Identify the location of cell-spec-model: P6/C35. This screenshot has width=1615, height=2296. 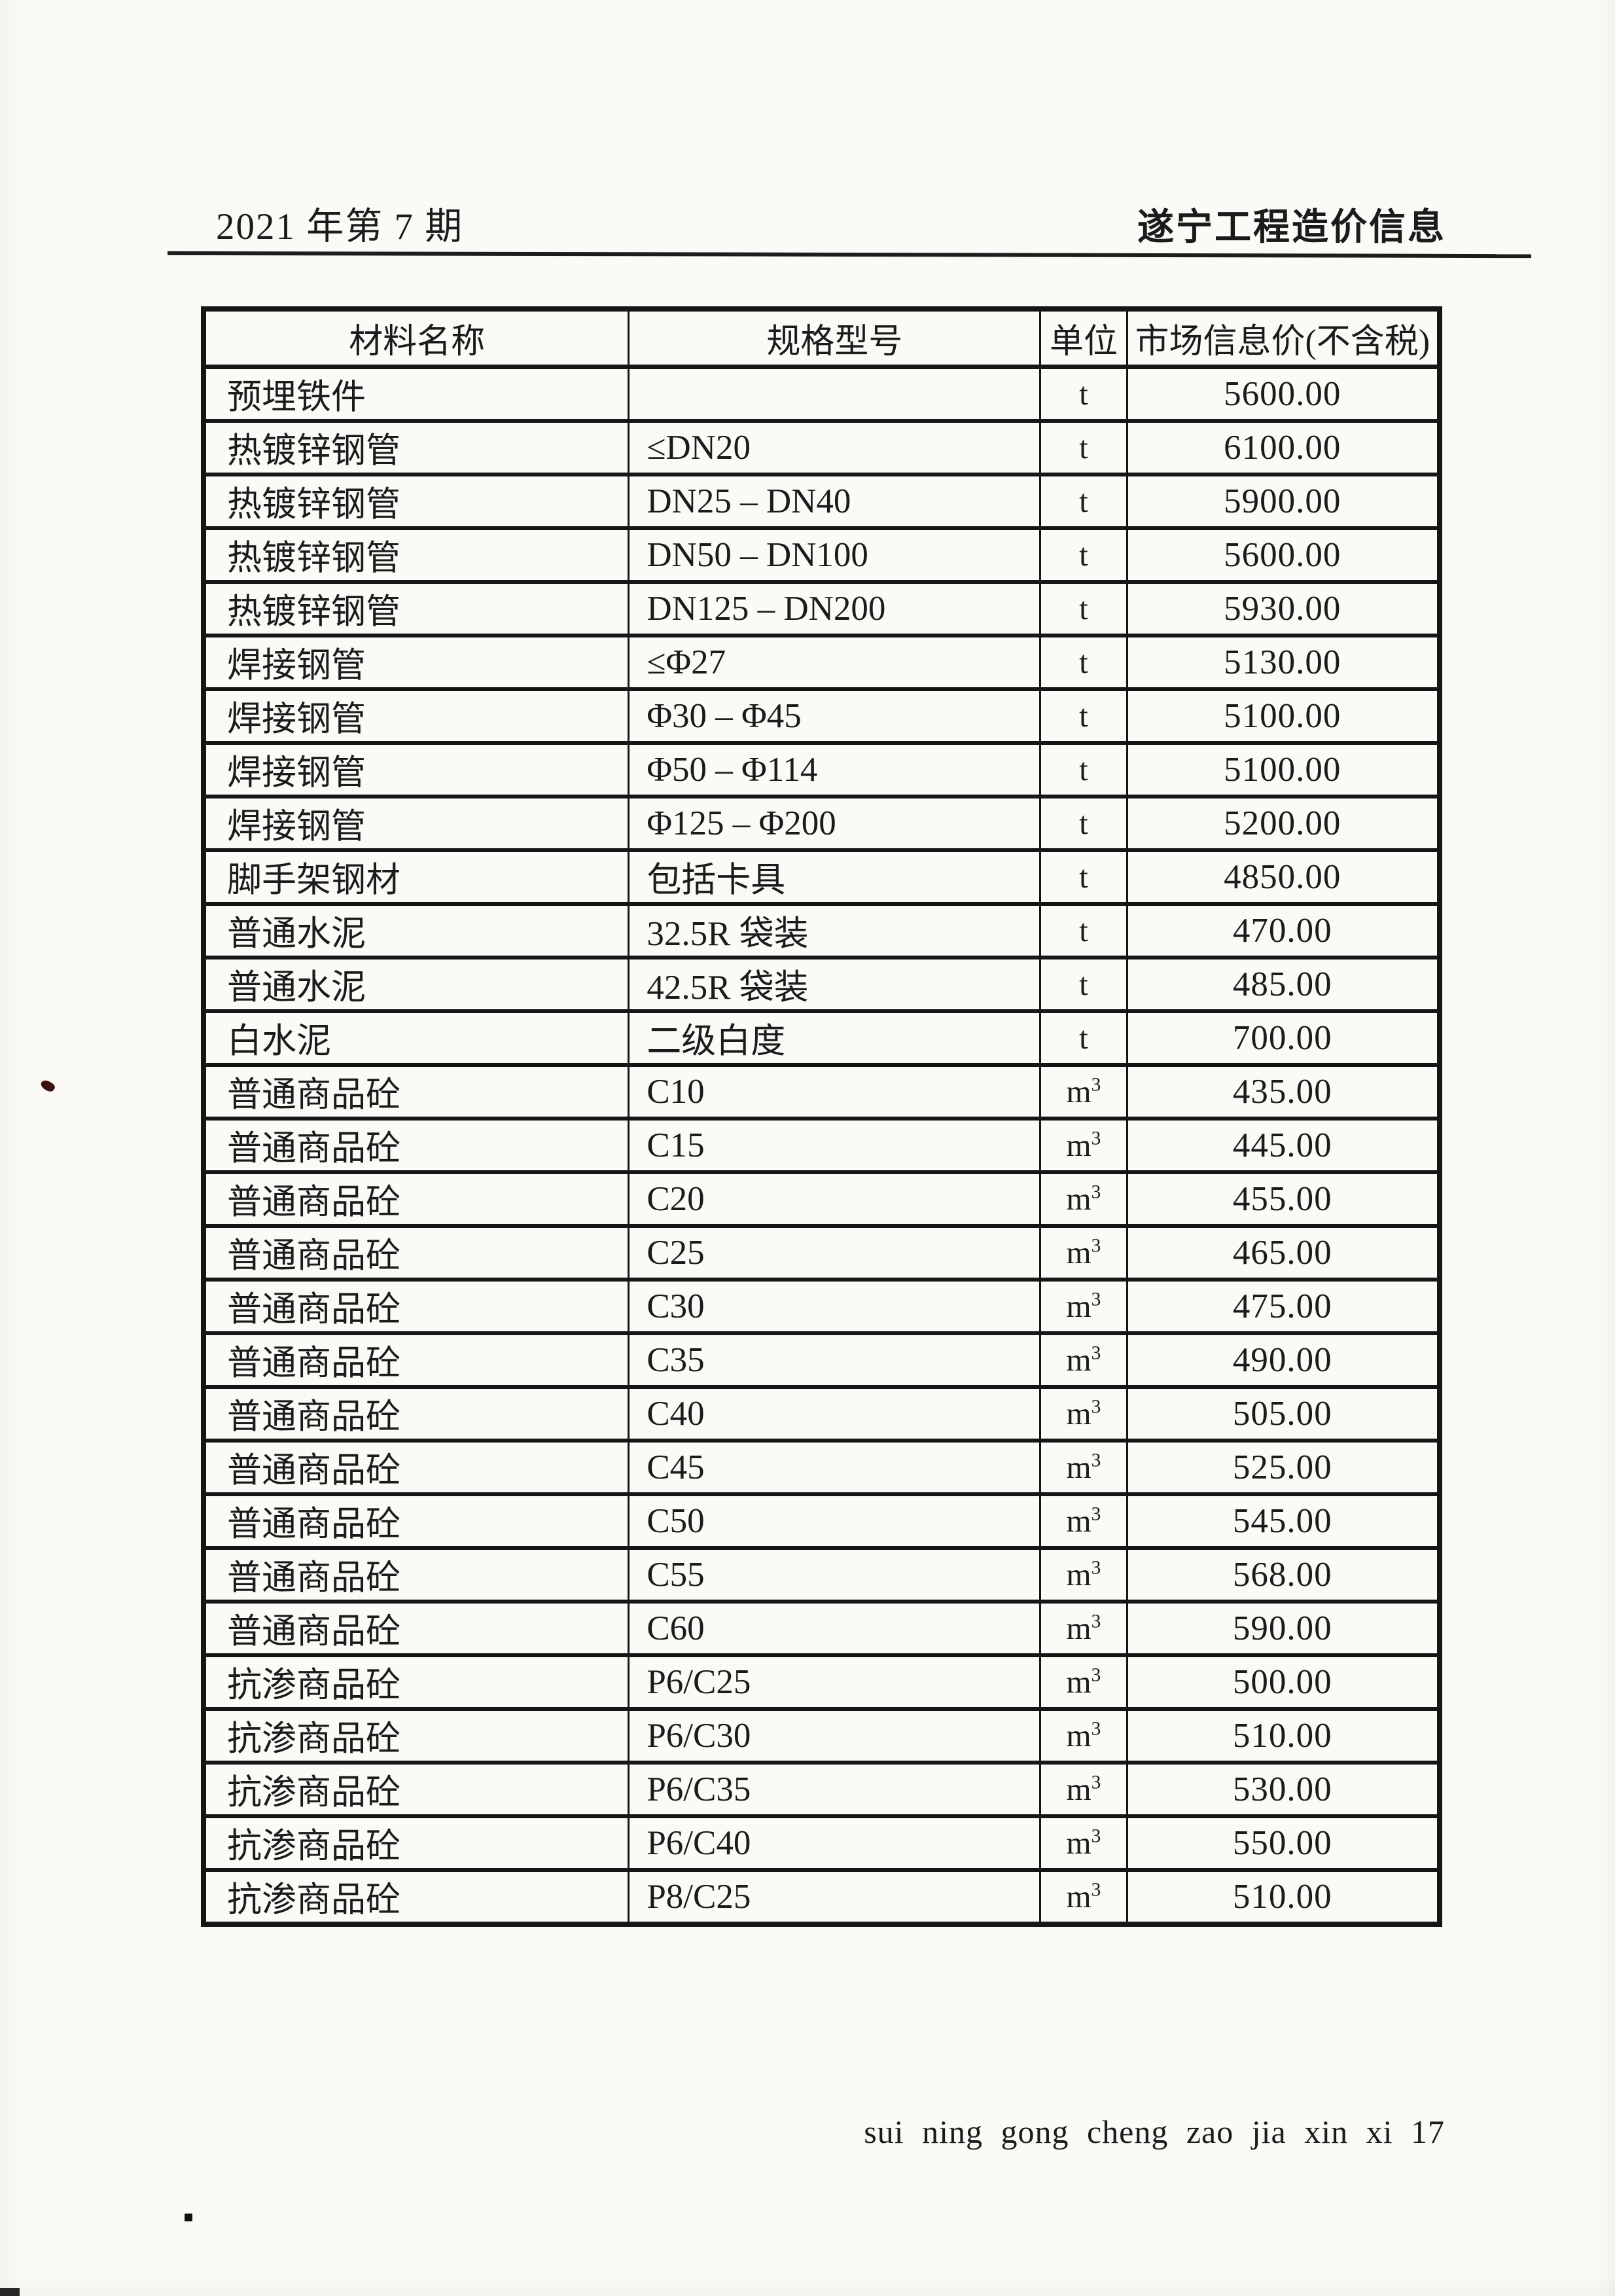
(835, 1789).